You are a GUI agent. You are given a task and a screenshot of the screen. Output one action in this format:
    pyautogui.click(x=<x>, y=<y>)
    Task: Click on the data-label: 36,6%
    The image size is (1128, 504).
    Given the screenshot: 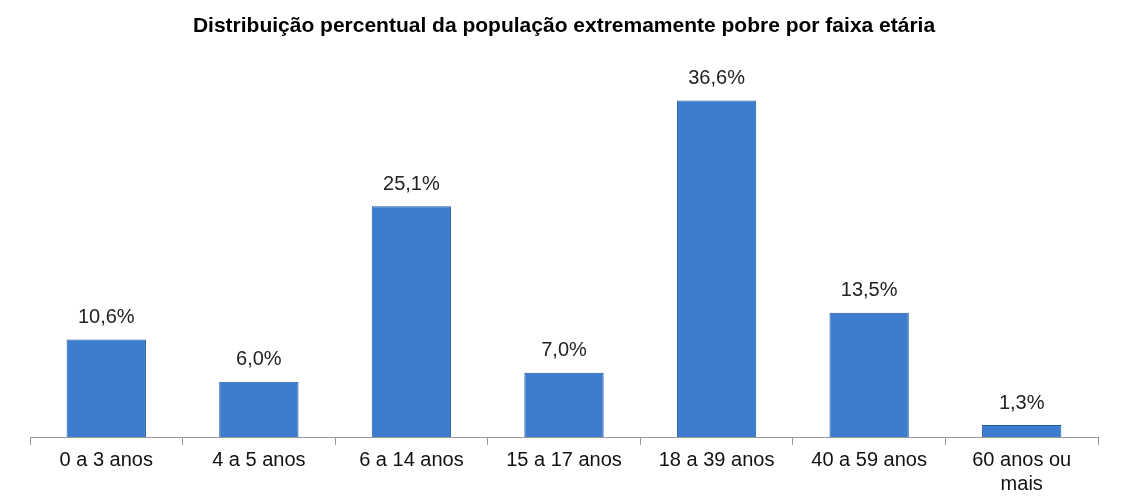 What is the action you would take?
    pyautogui.click(x=717, y=76)
    